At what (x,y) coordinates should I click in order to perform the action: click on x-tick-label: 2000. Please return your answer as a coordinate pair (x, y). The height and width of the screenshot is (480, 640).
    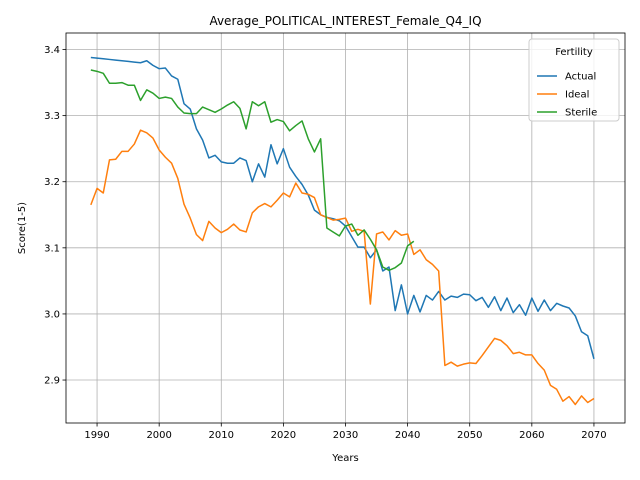
    Looking at the image, I should click on (158, 435).